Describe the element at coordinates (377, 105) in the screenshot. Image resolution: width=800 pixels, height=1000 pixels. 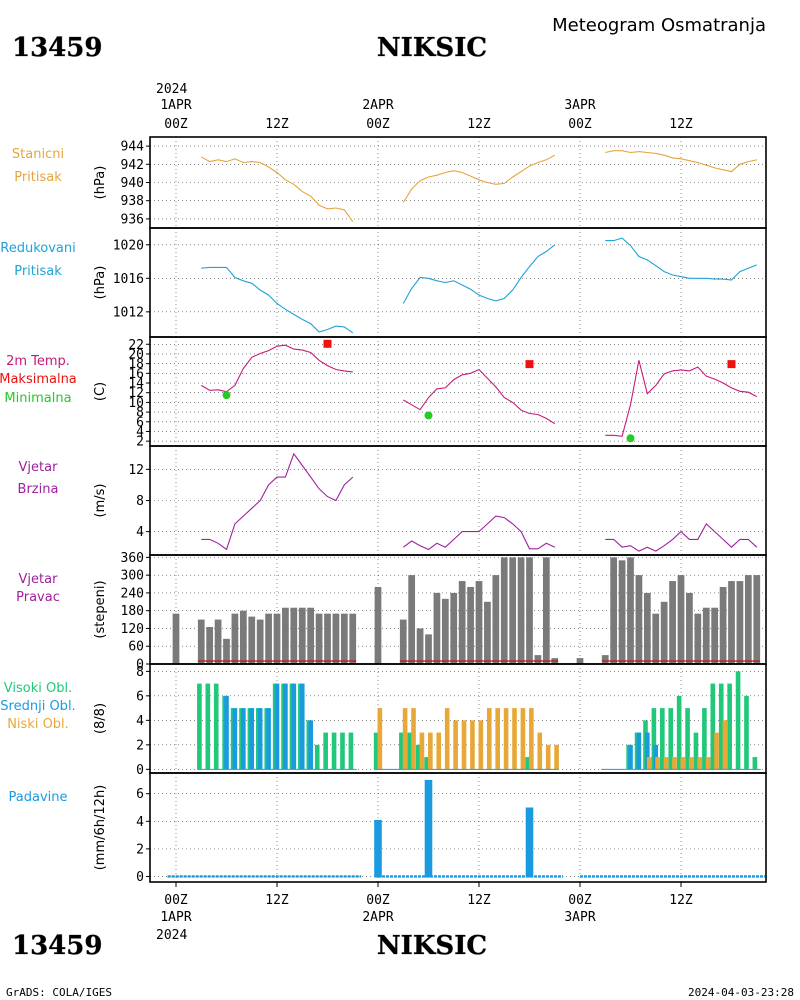
I see `date-label-top: 2APR` at that location.